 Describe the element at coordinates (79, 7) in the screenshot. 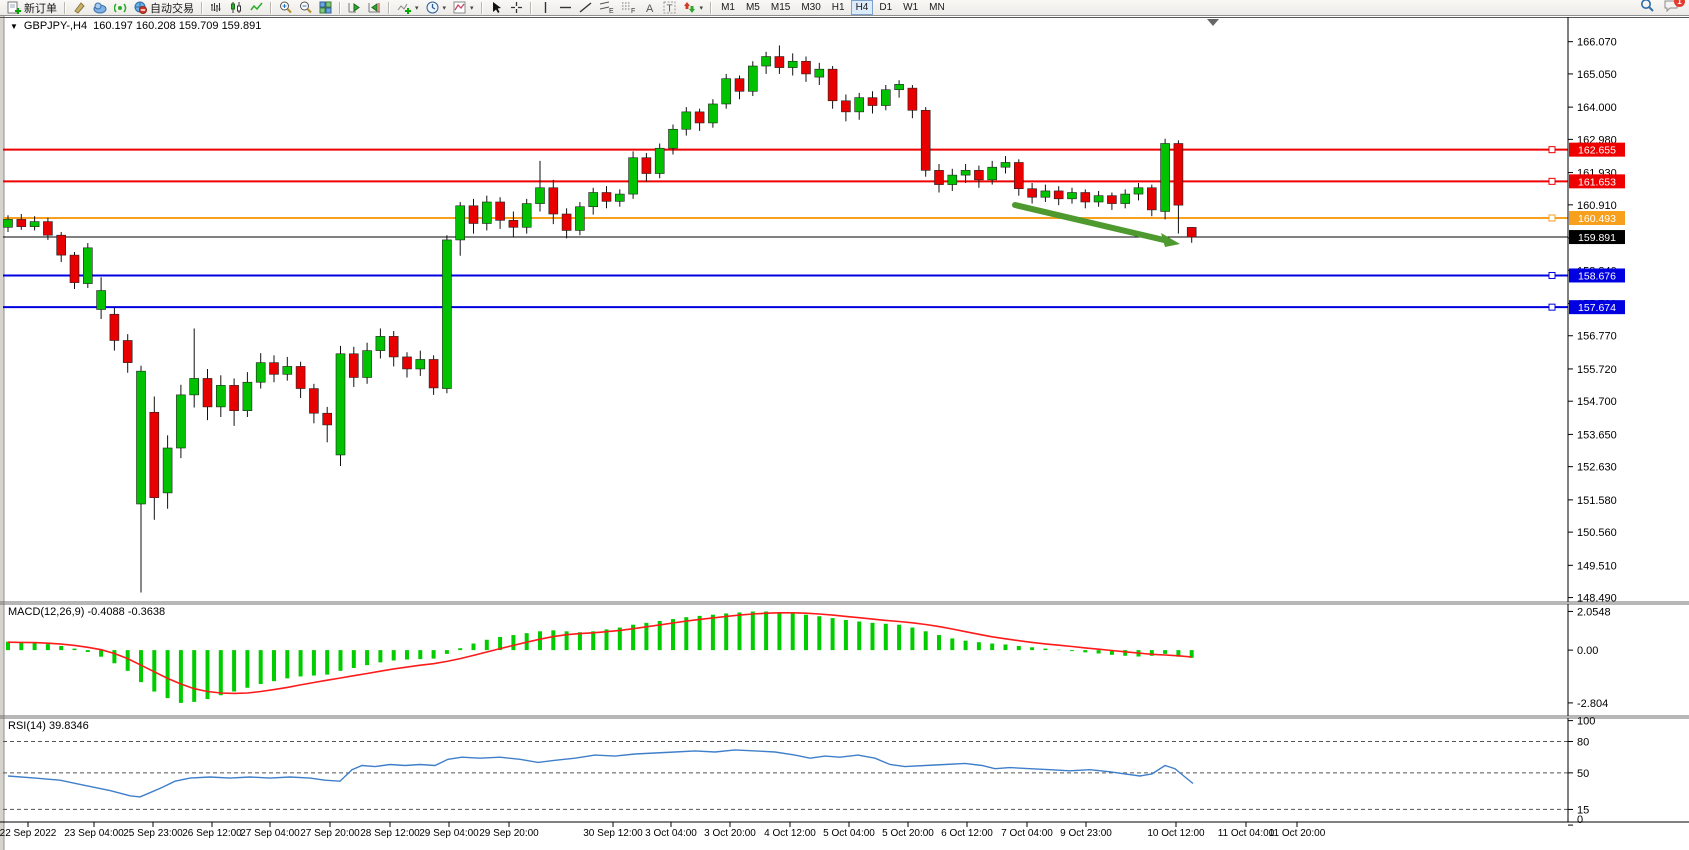

I see `metaeditor-button` at that location.